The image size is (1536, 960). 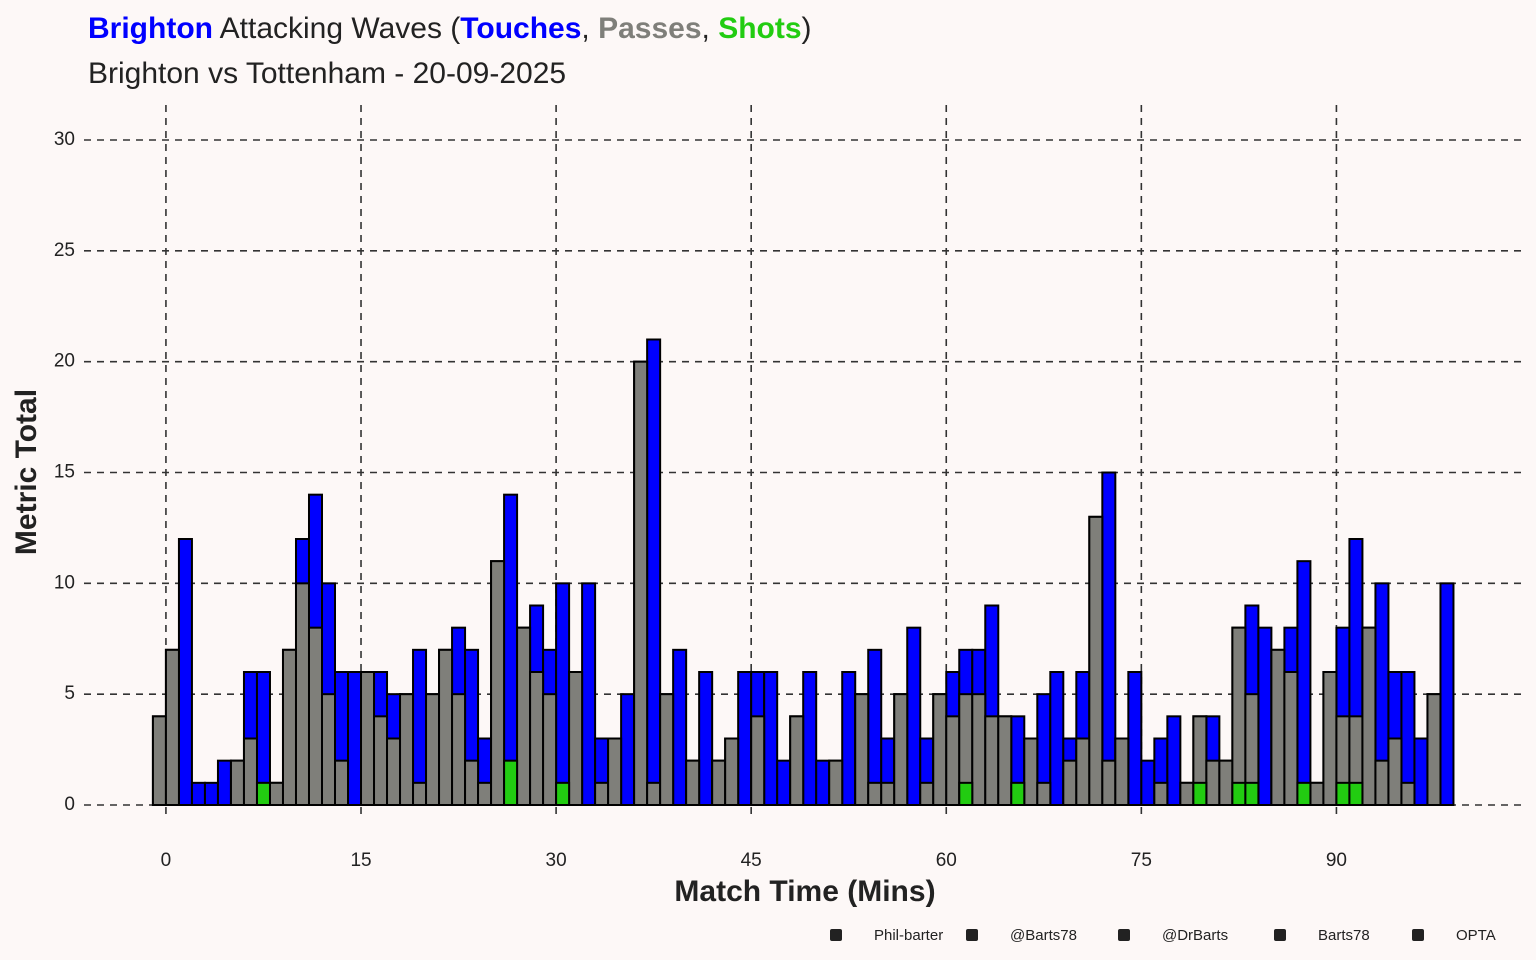 I want to click on credit-text: OPTA, so click(x=1476, y=935).